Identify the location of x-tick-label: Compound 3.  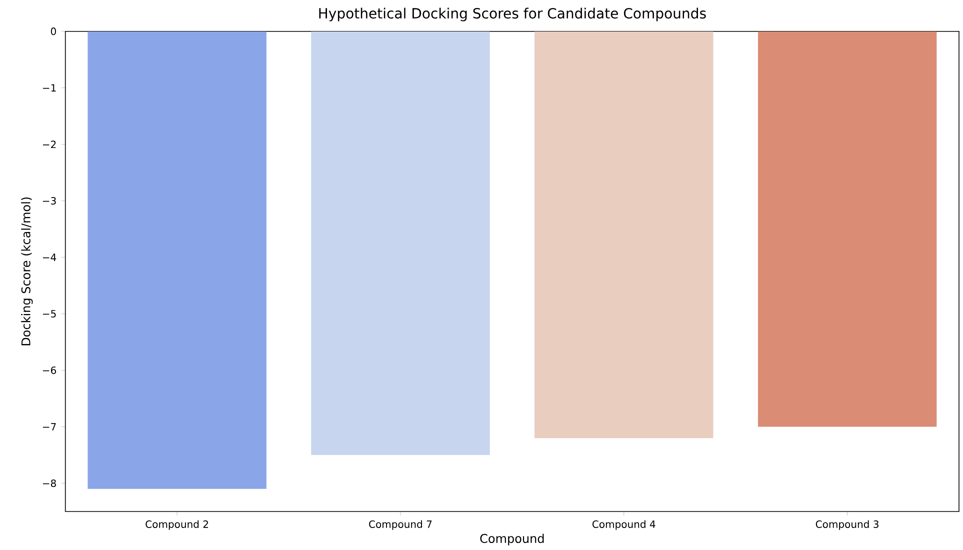
(847, 525).